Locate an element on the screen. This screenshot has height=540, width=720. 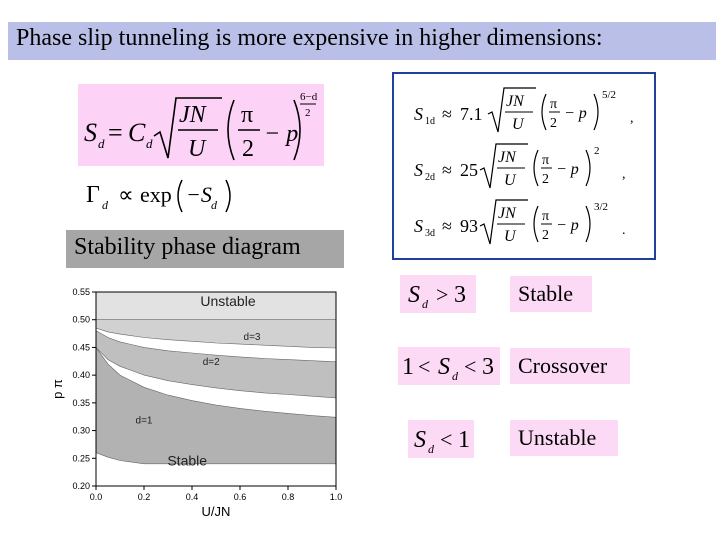
plot-frame is located at coordinates (216, 389).